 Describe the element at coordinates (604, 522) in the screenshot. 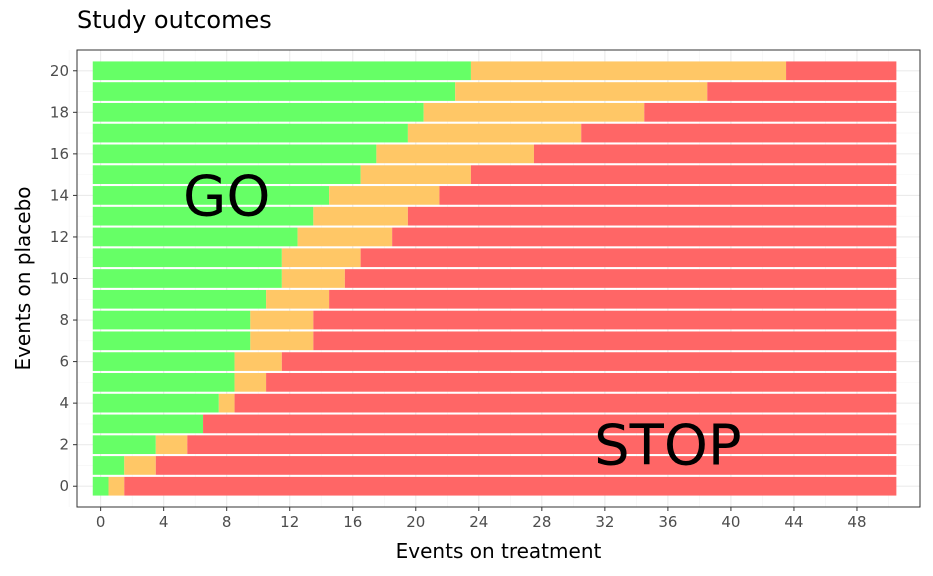

I see `x-tick-label: 32` at that location.